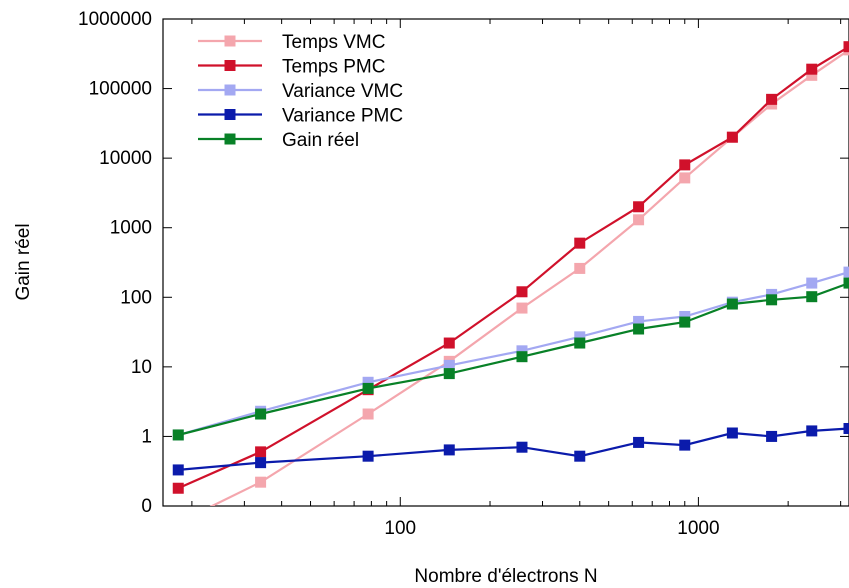  Describe the element at coordinates (136, 297) in the screenshot. I see `y-tick-label: 100` at that location.